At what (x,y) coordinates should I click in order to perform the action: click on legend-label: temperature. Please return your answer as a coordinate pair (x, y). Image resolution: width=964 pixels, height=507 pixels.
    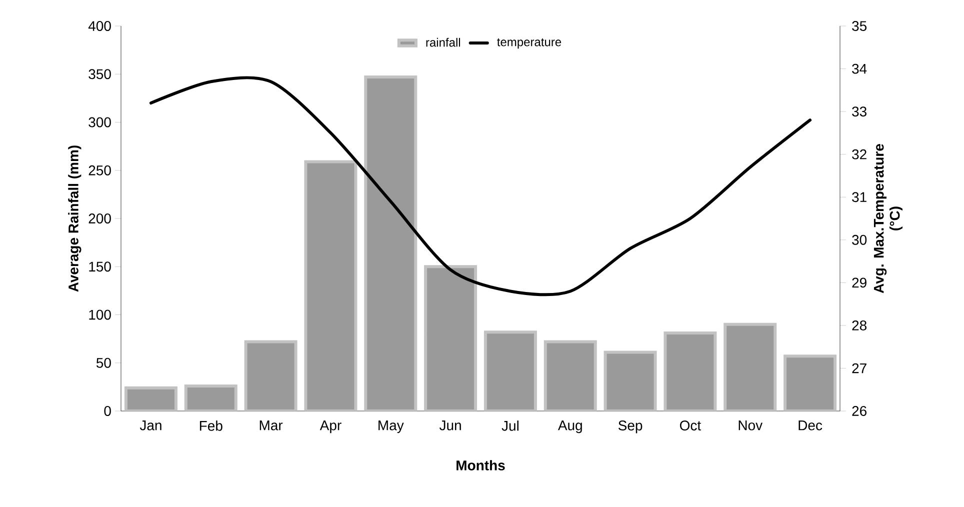
    Looking at the image, I should click on (529, 43).